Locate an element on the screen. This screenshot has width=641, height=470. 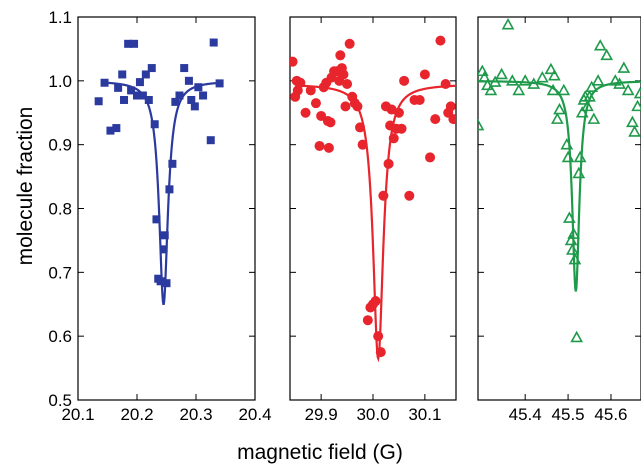
x-tick-label: 20.1 is located at coordinates (77, 414).